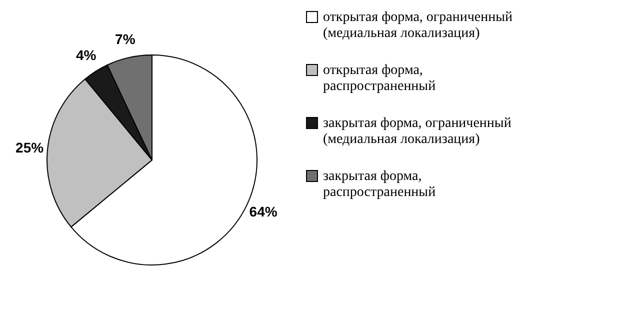 This screenshot has width=627, height=322. Describe the element at coordinates (125, 38) in the screenshot. I see `data-label: 7%` at that location.